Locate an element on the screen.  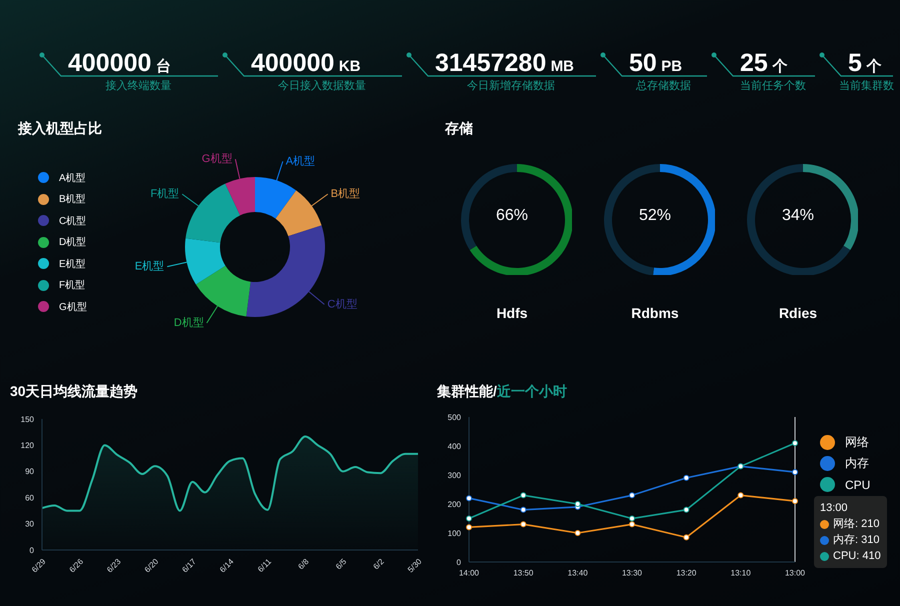
category-label: 今日新增存储数据 is located at coordinates (511, 85).